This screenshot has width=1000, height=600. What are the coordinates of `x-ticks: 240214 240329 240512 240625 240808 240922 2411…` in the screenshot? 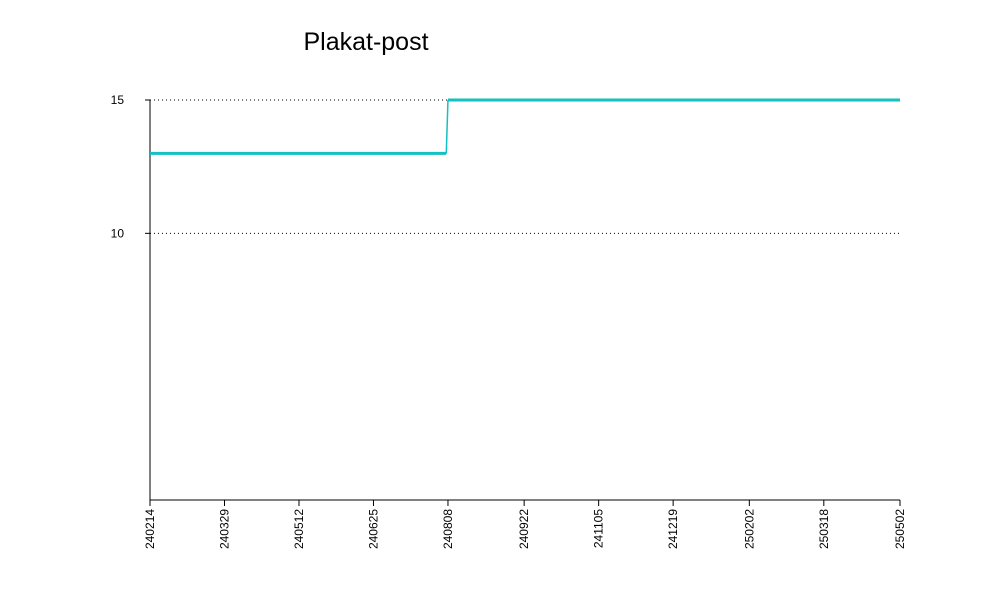 It's located at (525, 524).